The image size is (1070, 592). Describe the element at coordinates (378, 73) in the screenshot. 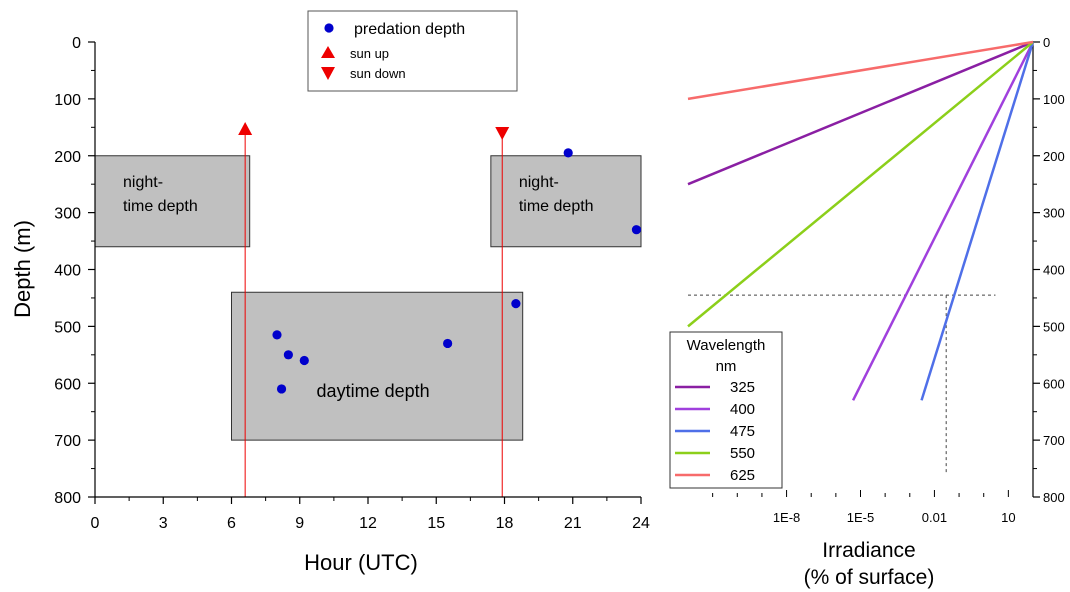

I see `legend-label: sun down` at that location.